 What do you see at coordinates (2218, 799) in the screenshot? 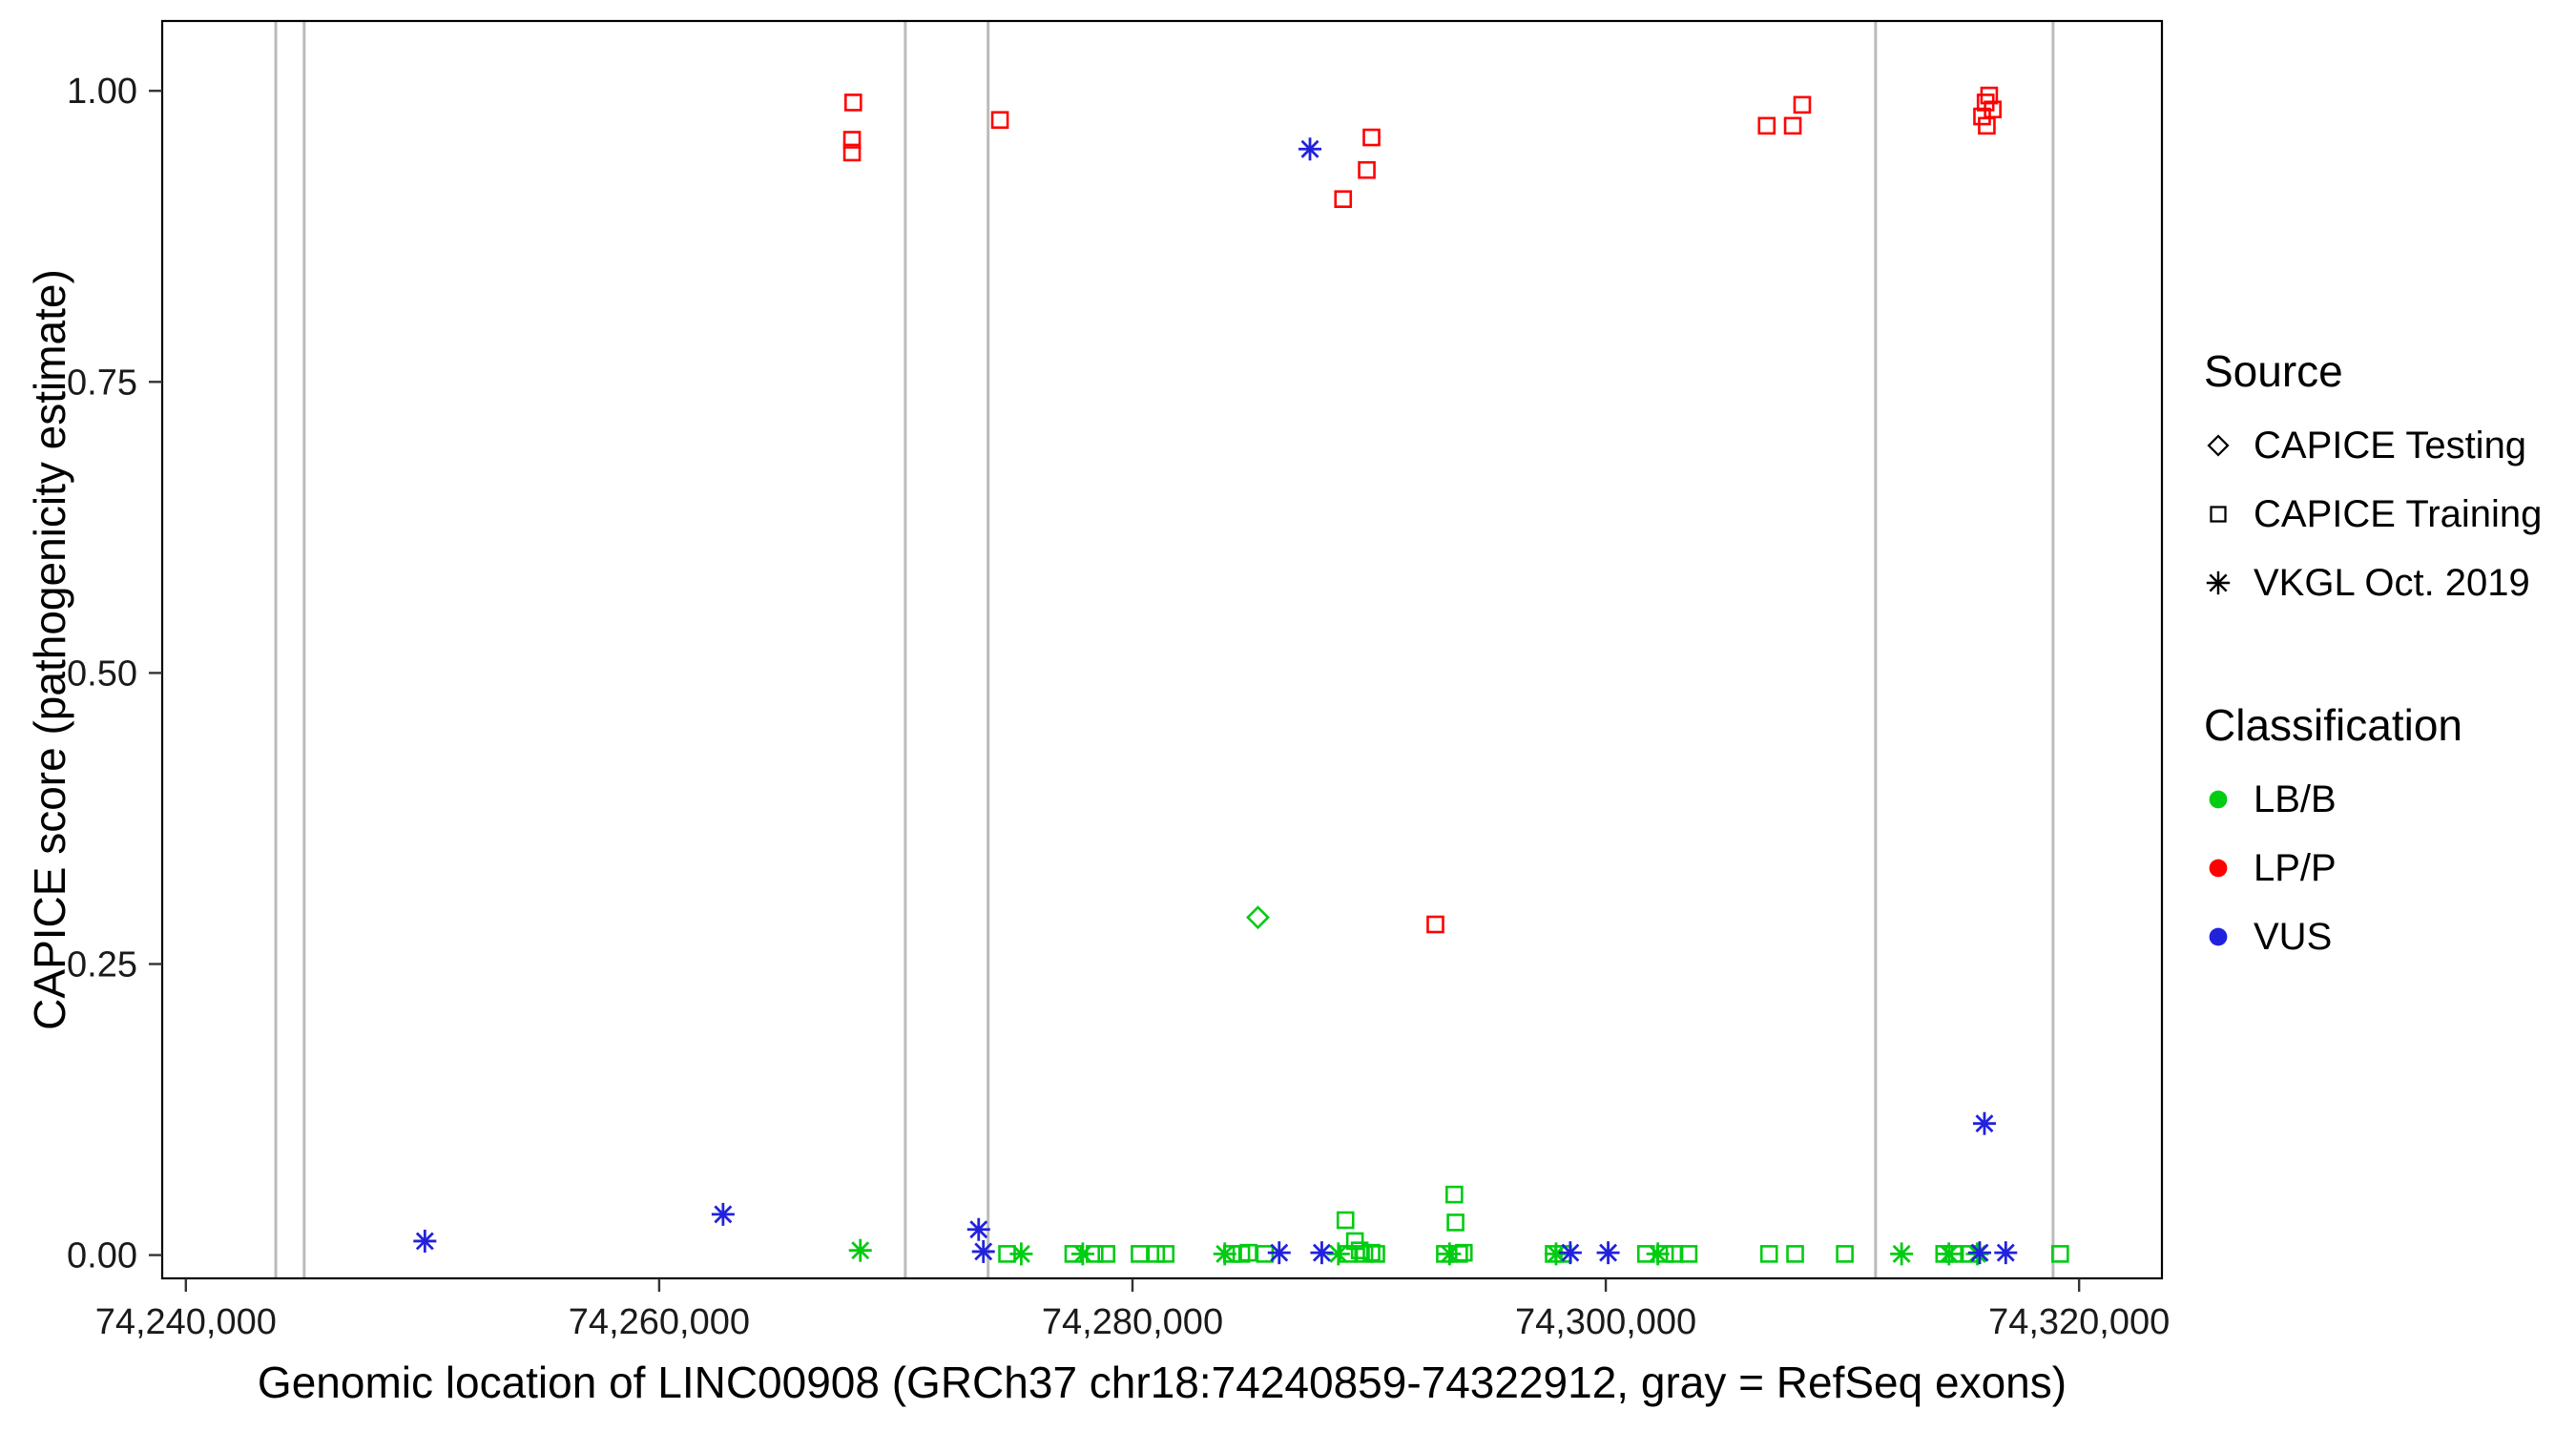
I see `green-dot-icon` at bounding box center [2218, 799].